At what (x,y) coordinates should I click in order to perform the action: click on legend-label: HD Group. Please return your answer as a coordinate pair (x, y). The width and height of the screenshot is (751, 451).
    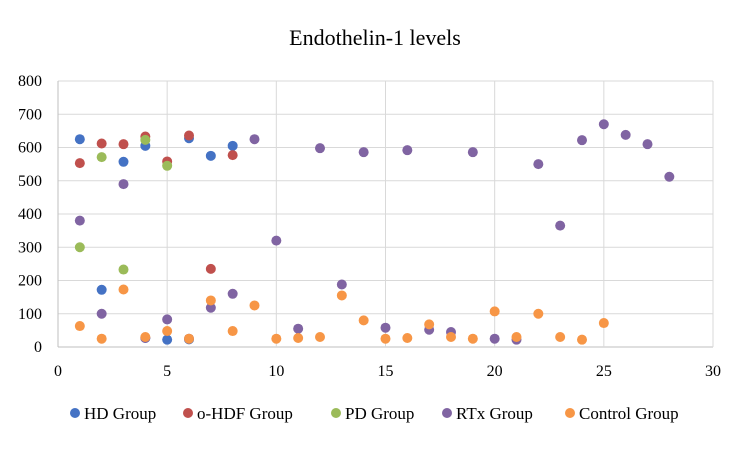
    Looking at the image, I should click on (120, 413).